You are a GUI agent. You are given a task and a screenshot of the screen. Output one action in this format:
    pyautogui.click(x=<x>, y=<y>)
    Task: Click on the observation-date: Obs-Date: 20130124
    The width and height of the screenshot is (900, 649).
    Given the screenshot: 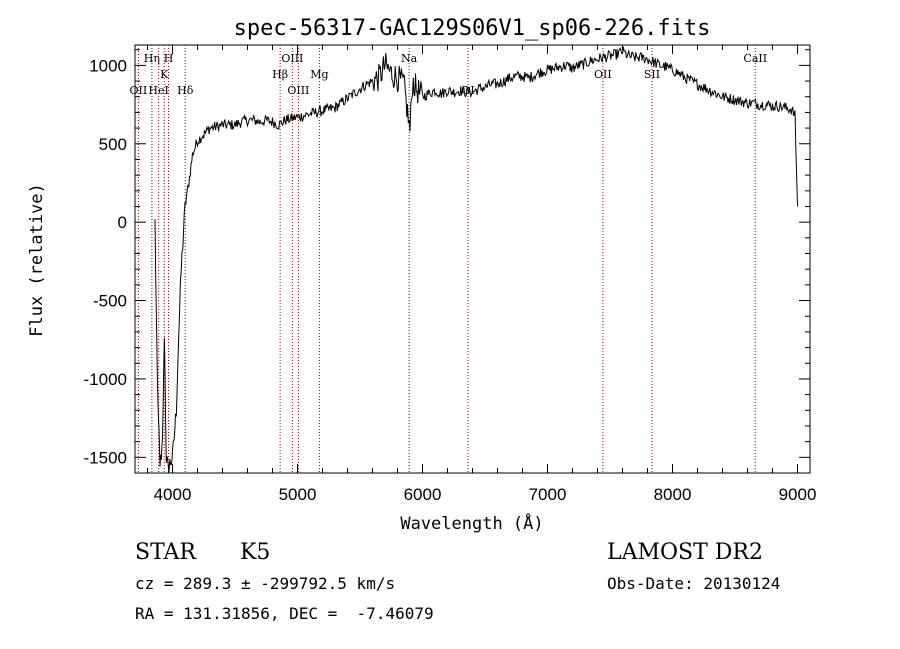 What is the action you would take?
    pyautogui.click(x=694, y=583)
    